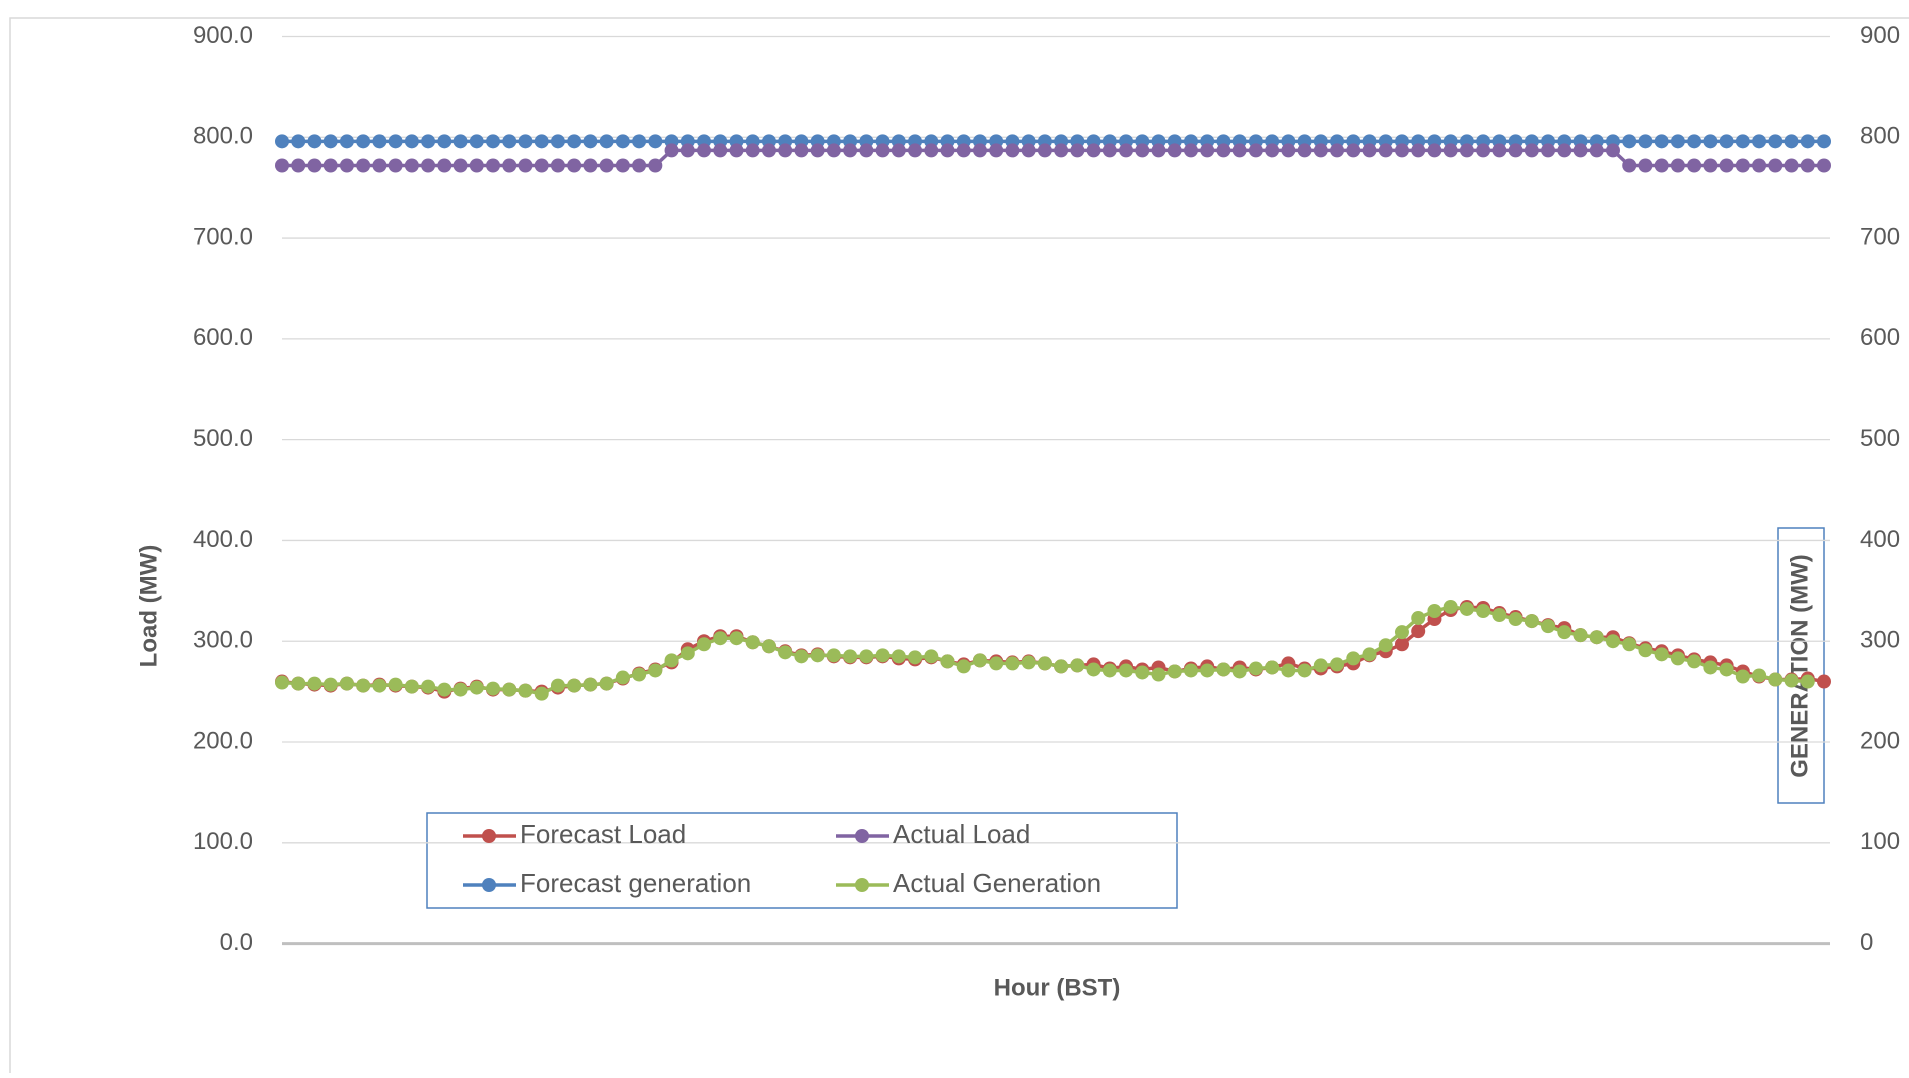 Image resolution: width=1909 pixels, height=1078 pixels. Describe the element at coordinates (223, 337) in the screenshot. I see `y-tick-label: 600.0` at that location.